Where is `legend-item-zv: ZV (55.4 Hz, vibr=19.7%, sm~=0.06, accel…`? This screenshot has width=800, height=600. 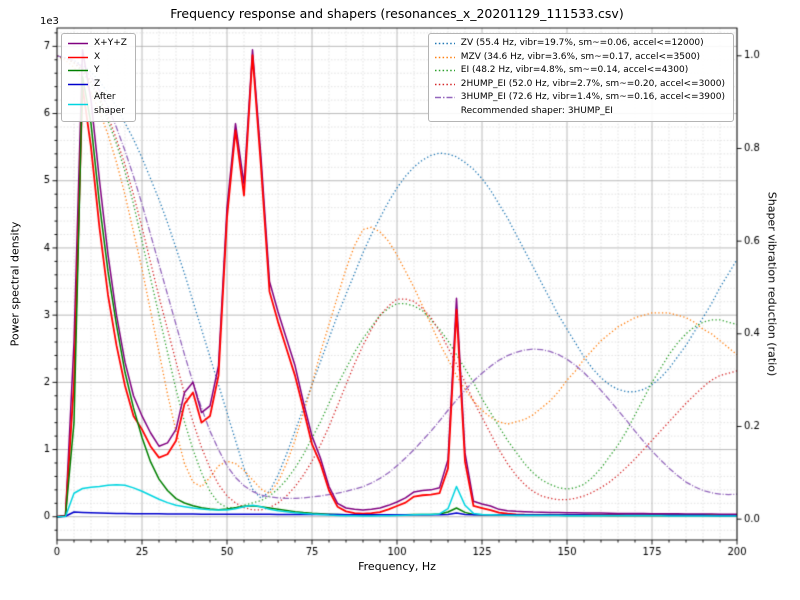
legend-item-zv: ZV (55.4 Hz, vibr=19.7%, sm~=0.06, accel… is located at coordinates (579, 44).